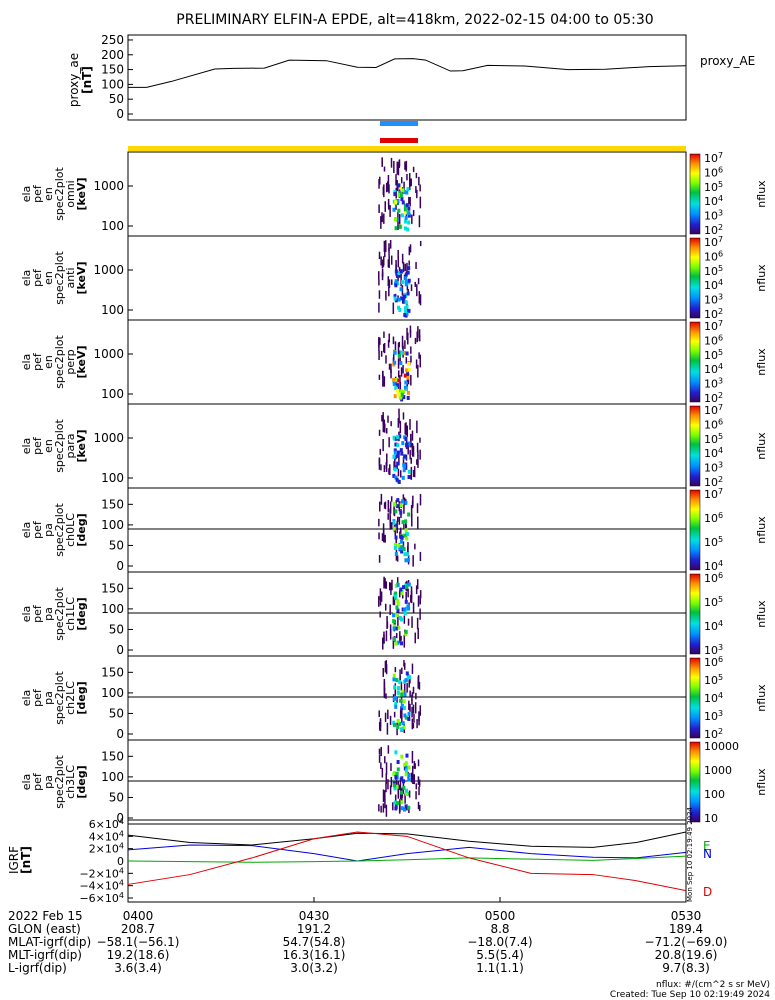 This screenshot has height=1000, width=775. What do you see at coordinates (108, 354) in the screenshot?
I see `spectrogram-ytick-label: 1000` at bounding box center [108, 354].